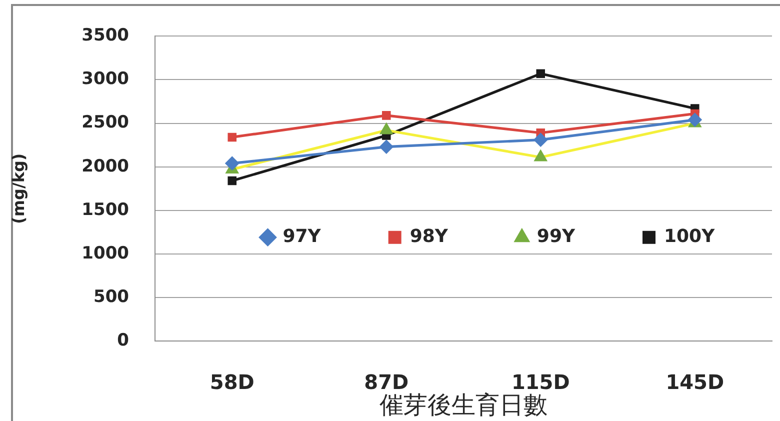 Image resolution: width=780 pixels, height=421 pixels. I want to click on y-tick-label: 3000, so click(106, 79).